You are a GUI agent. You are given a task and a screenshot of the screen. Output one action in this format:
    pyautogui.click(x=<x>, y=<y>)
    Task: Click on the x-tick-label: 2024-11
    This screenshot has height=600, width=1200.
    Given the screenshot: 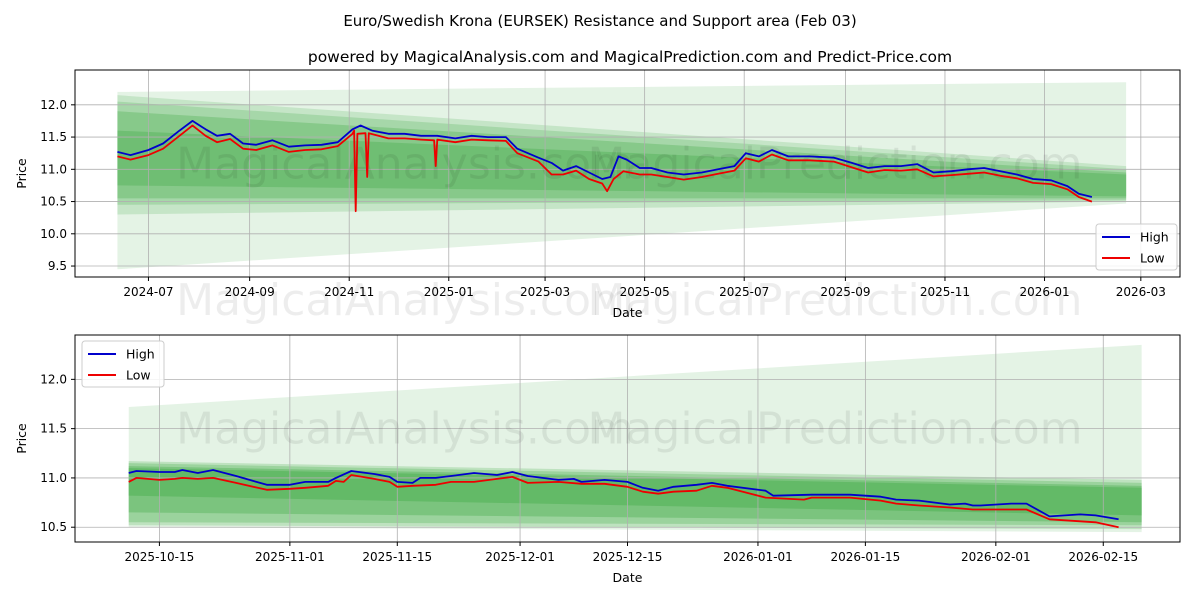 What is the action you would take?
    pyautogui.click(x=349, y=292)
    